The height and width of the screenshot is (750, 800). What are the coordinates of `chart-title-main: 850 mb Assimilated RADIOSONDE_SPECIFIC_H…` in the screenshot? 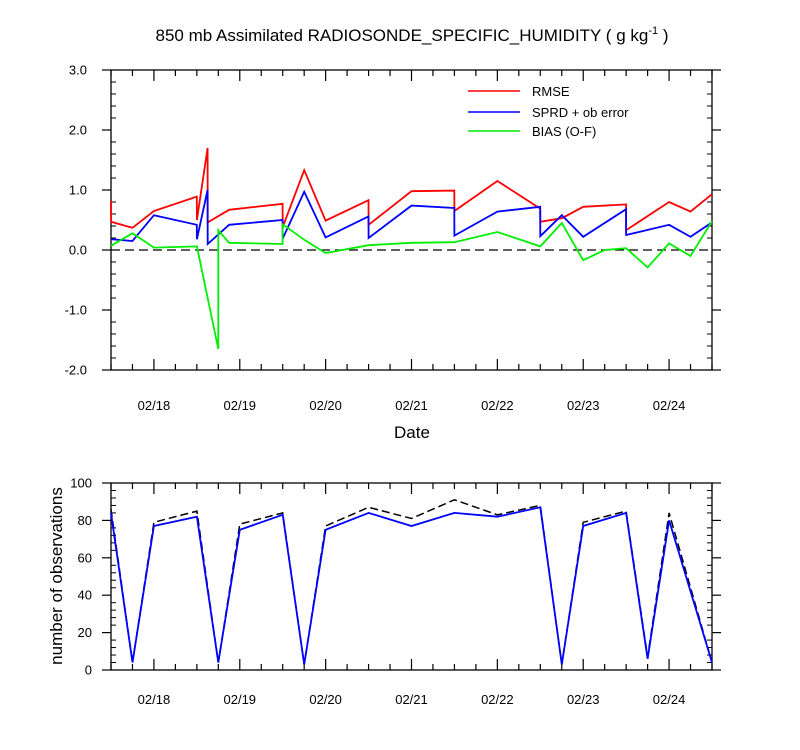 It's located at (402, 35).